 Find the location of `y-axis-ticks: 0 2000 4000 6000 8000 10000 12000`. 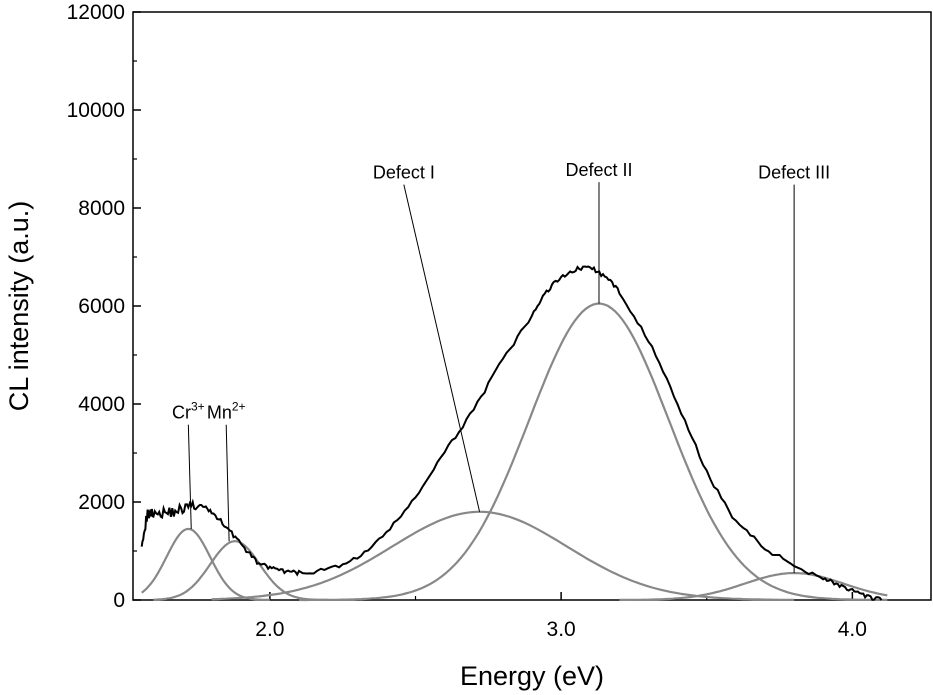

y-axis-ticks: 0 2000 4000 6000 8000 10000 12000 is located at coordinates (104, 306).